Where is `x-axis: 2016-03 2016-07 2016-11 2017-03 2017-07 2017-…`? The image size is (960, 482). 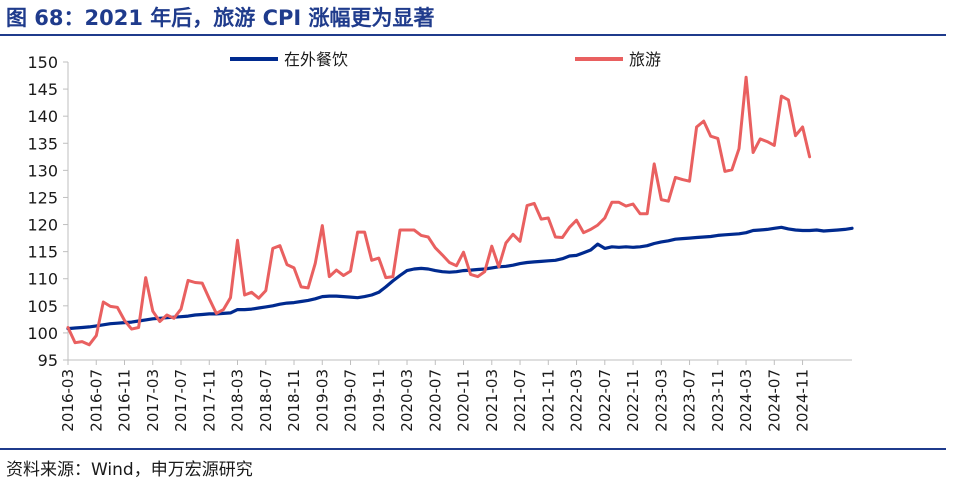
x-axis: 2016-03 2016-07 2016-11 2017-03 2017-07 2017-… is located at coordinates (455, 395).